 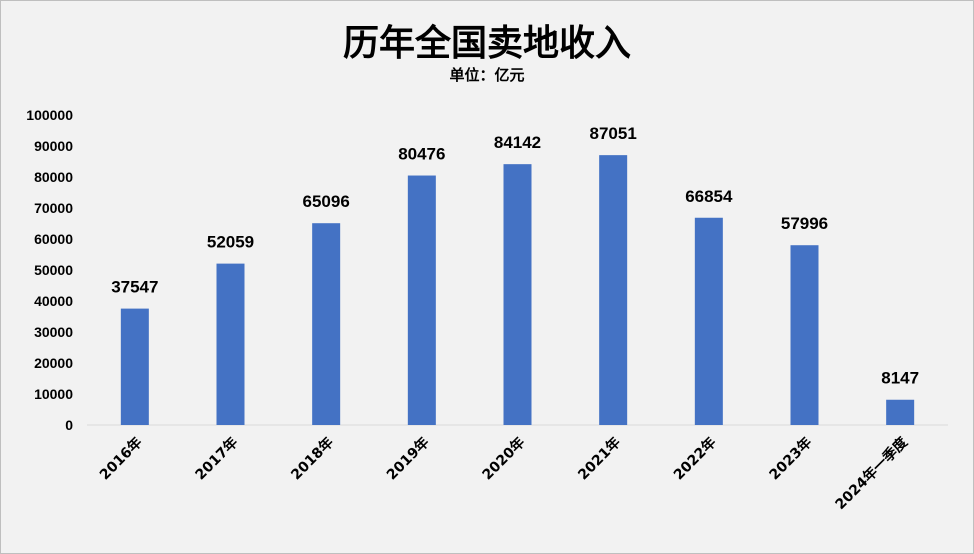 What do you see at coordinates (53, 332) in the screenshot?
I see `y-tick-label: 30000` at bounding box center [53, 332].